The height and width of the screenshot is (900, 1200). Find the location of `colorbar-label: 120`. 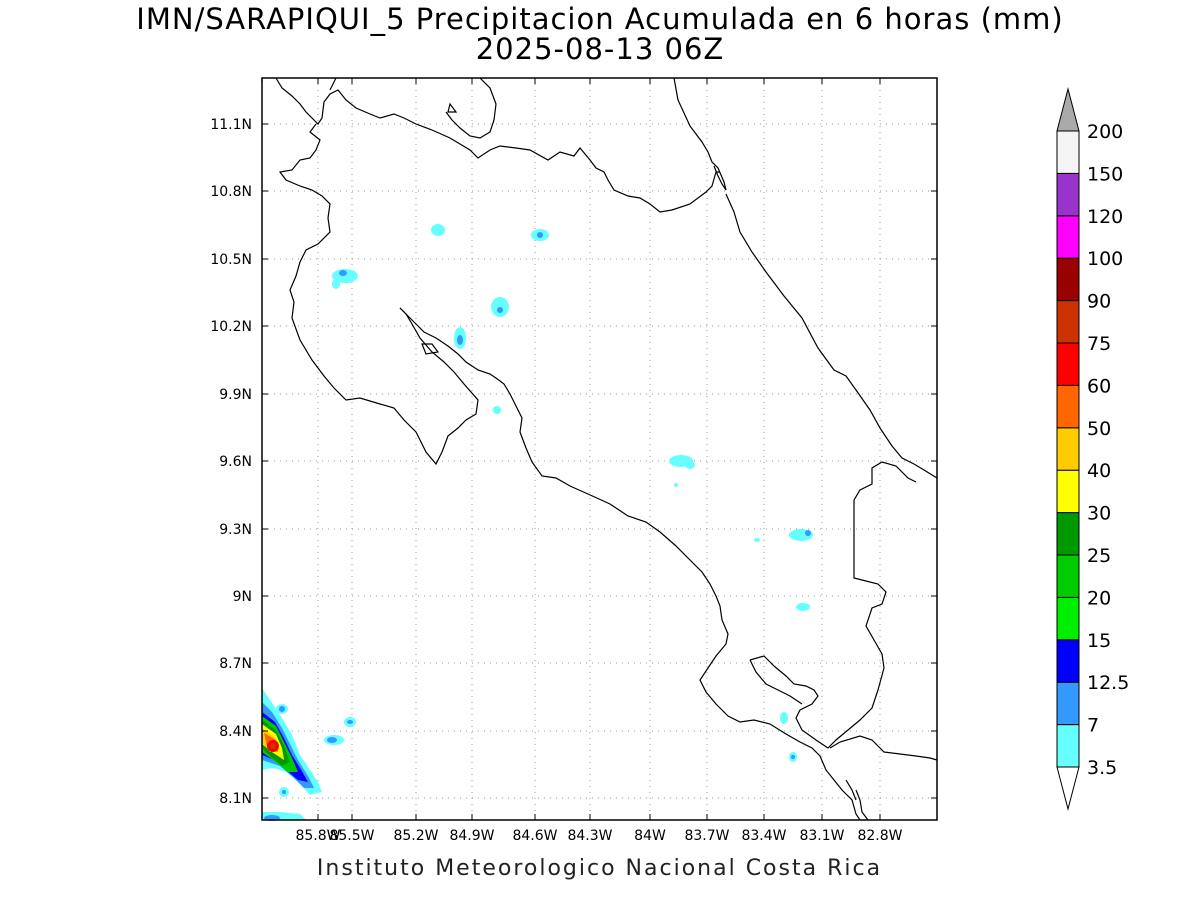

colorbar-label: 120 is located at coordinates (1105, 217).